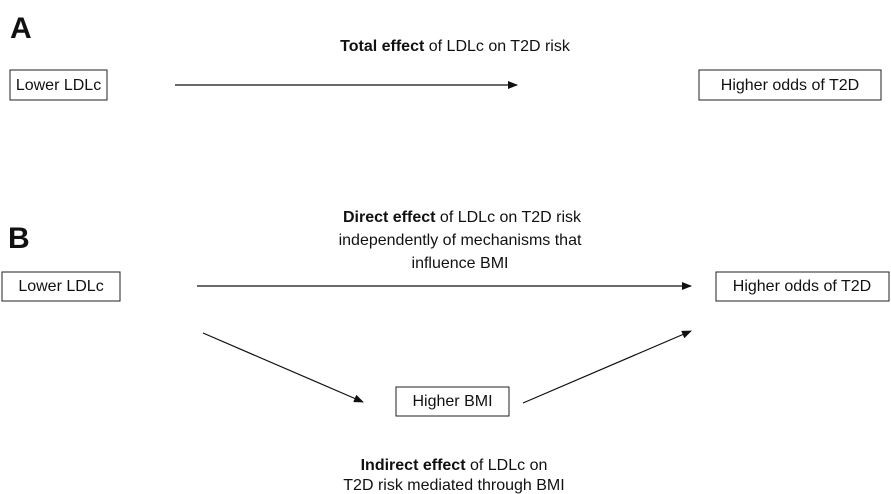  What do you see at coordinates (508, 465) in the screenshot?
I see `caption-text: of LDLc on` at bounding box center [508, 465].